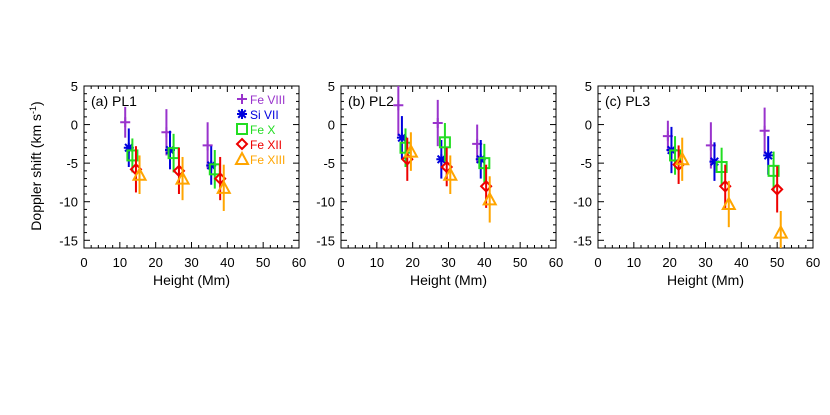 The image size is (830, 415). I want to click on legend-item: Fe XIII, so click(259, 158).